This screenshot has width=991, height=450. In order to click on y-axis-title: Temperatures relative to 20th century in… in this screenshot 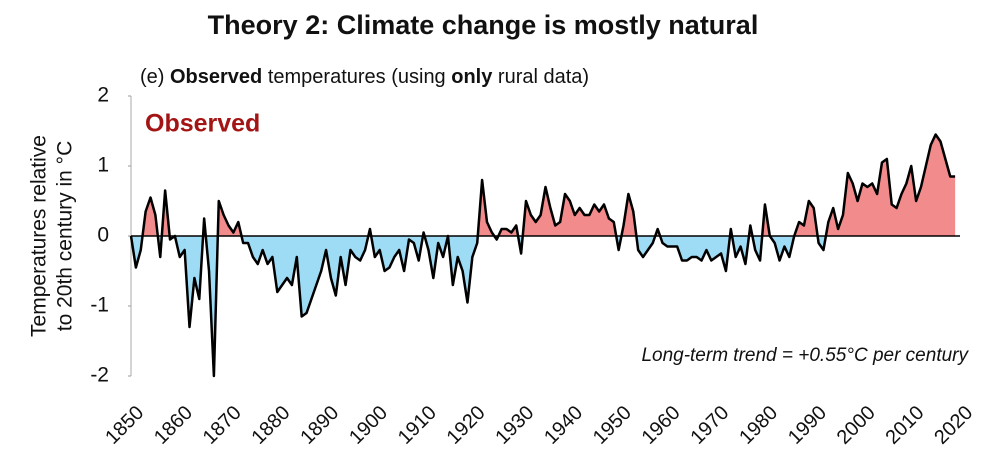, I will do `click(52, 236)`.